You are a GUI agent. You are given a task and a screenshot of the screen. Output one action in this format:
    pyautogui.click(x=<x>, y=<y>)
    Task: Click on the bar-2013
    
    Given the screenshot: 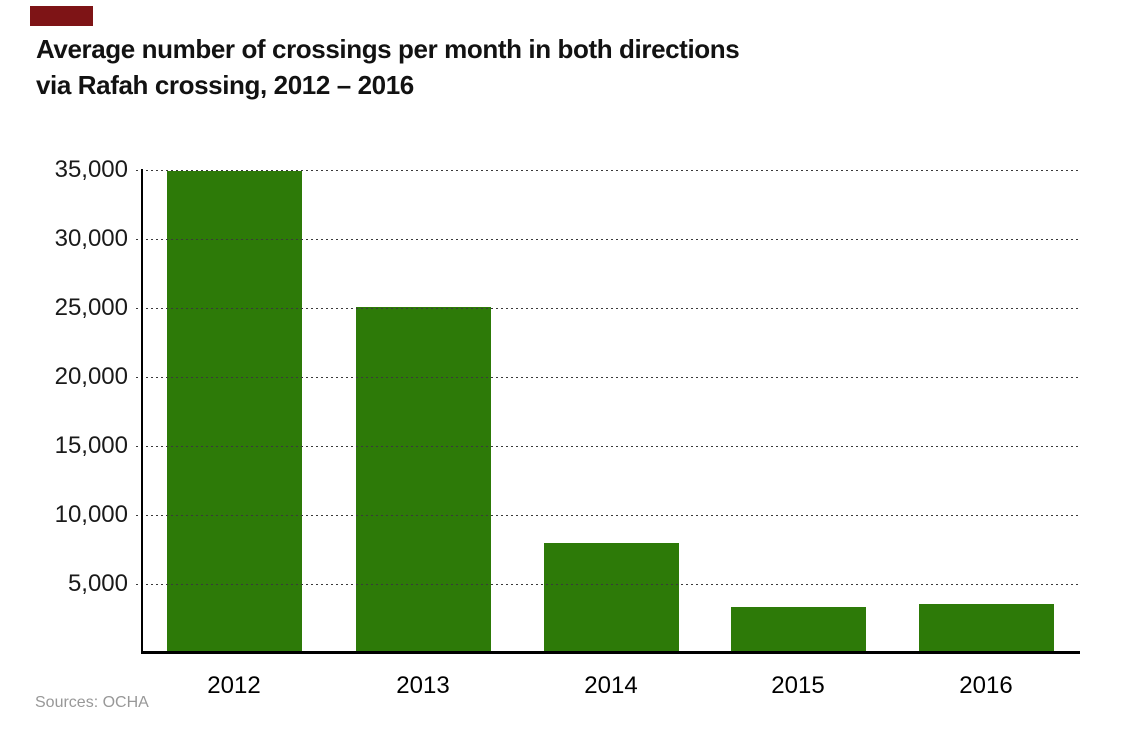 What is the action you would take?
    pyautogui.click(x=423, y=480)
    